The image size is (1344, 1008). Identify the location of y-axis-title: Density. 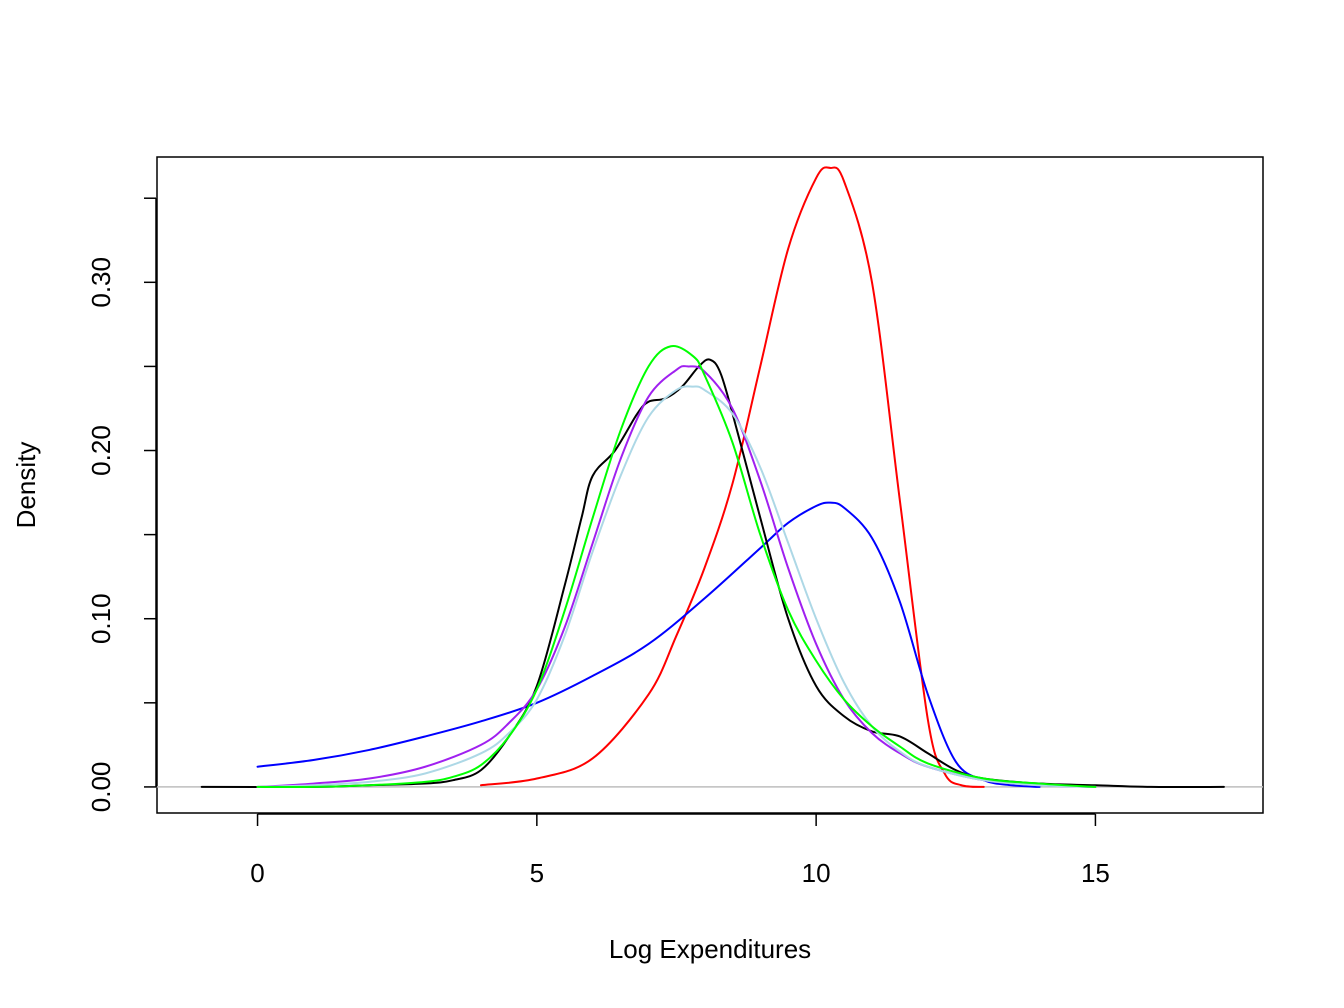
(26, 485).